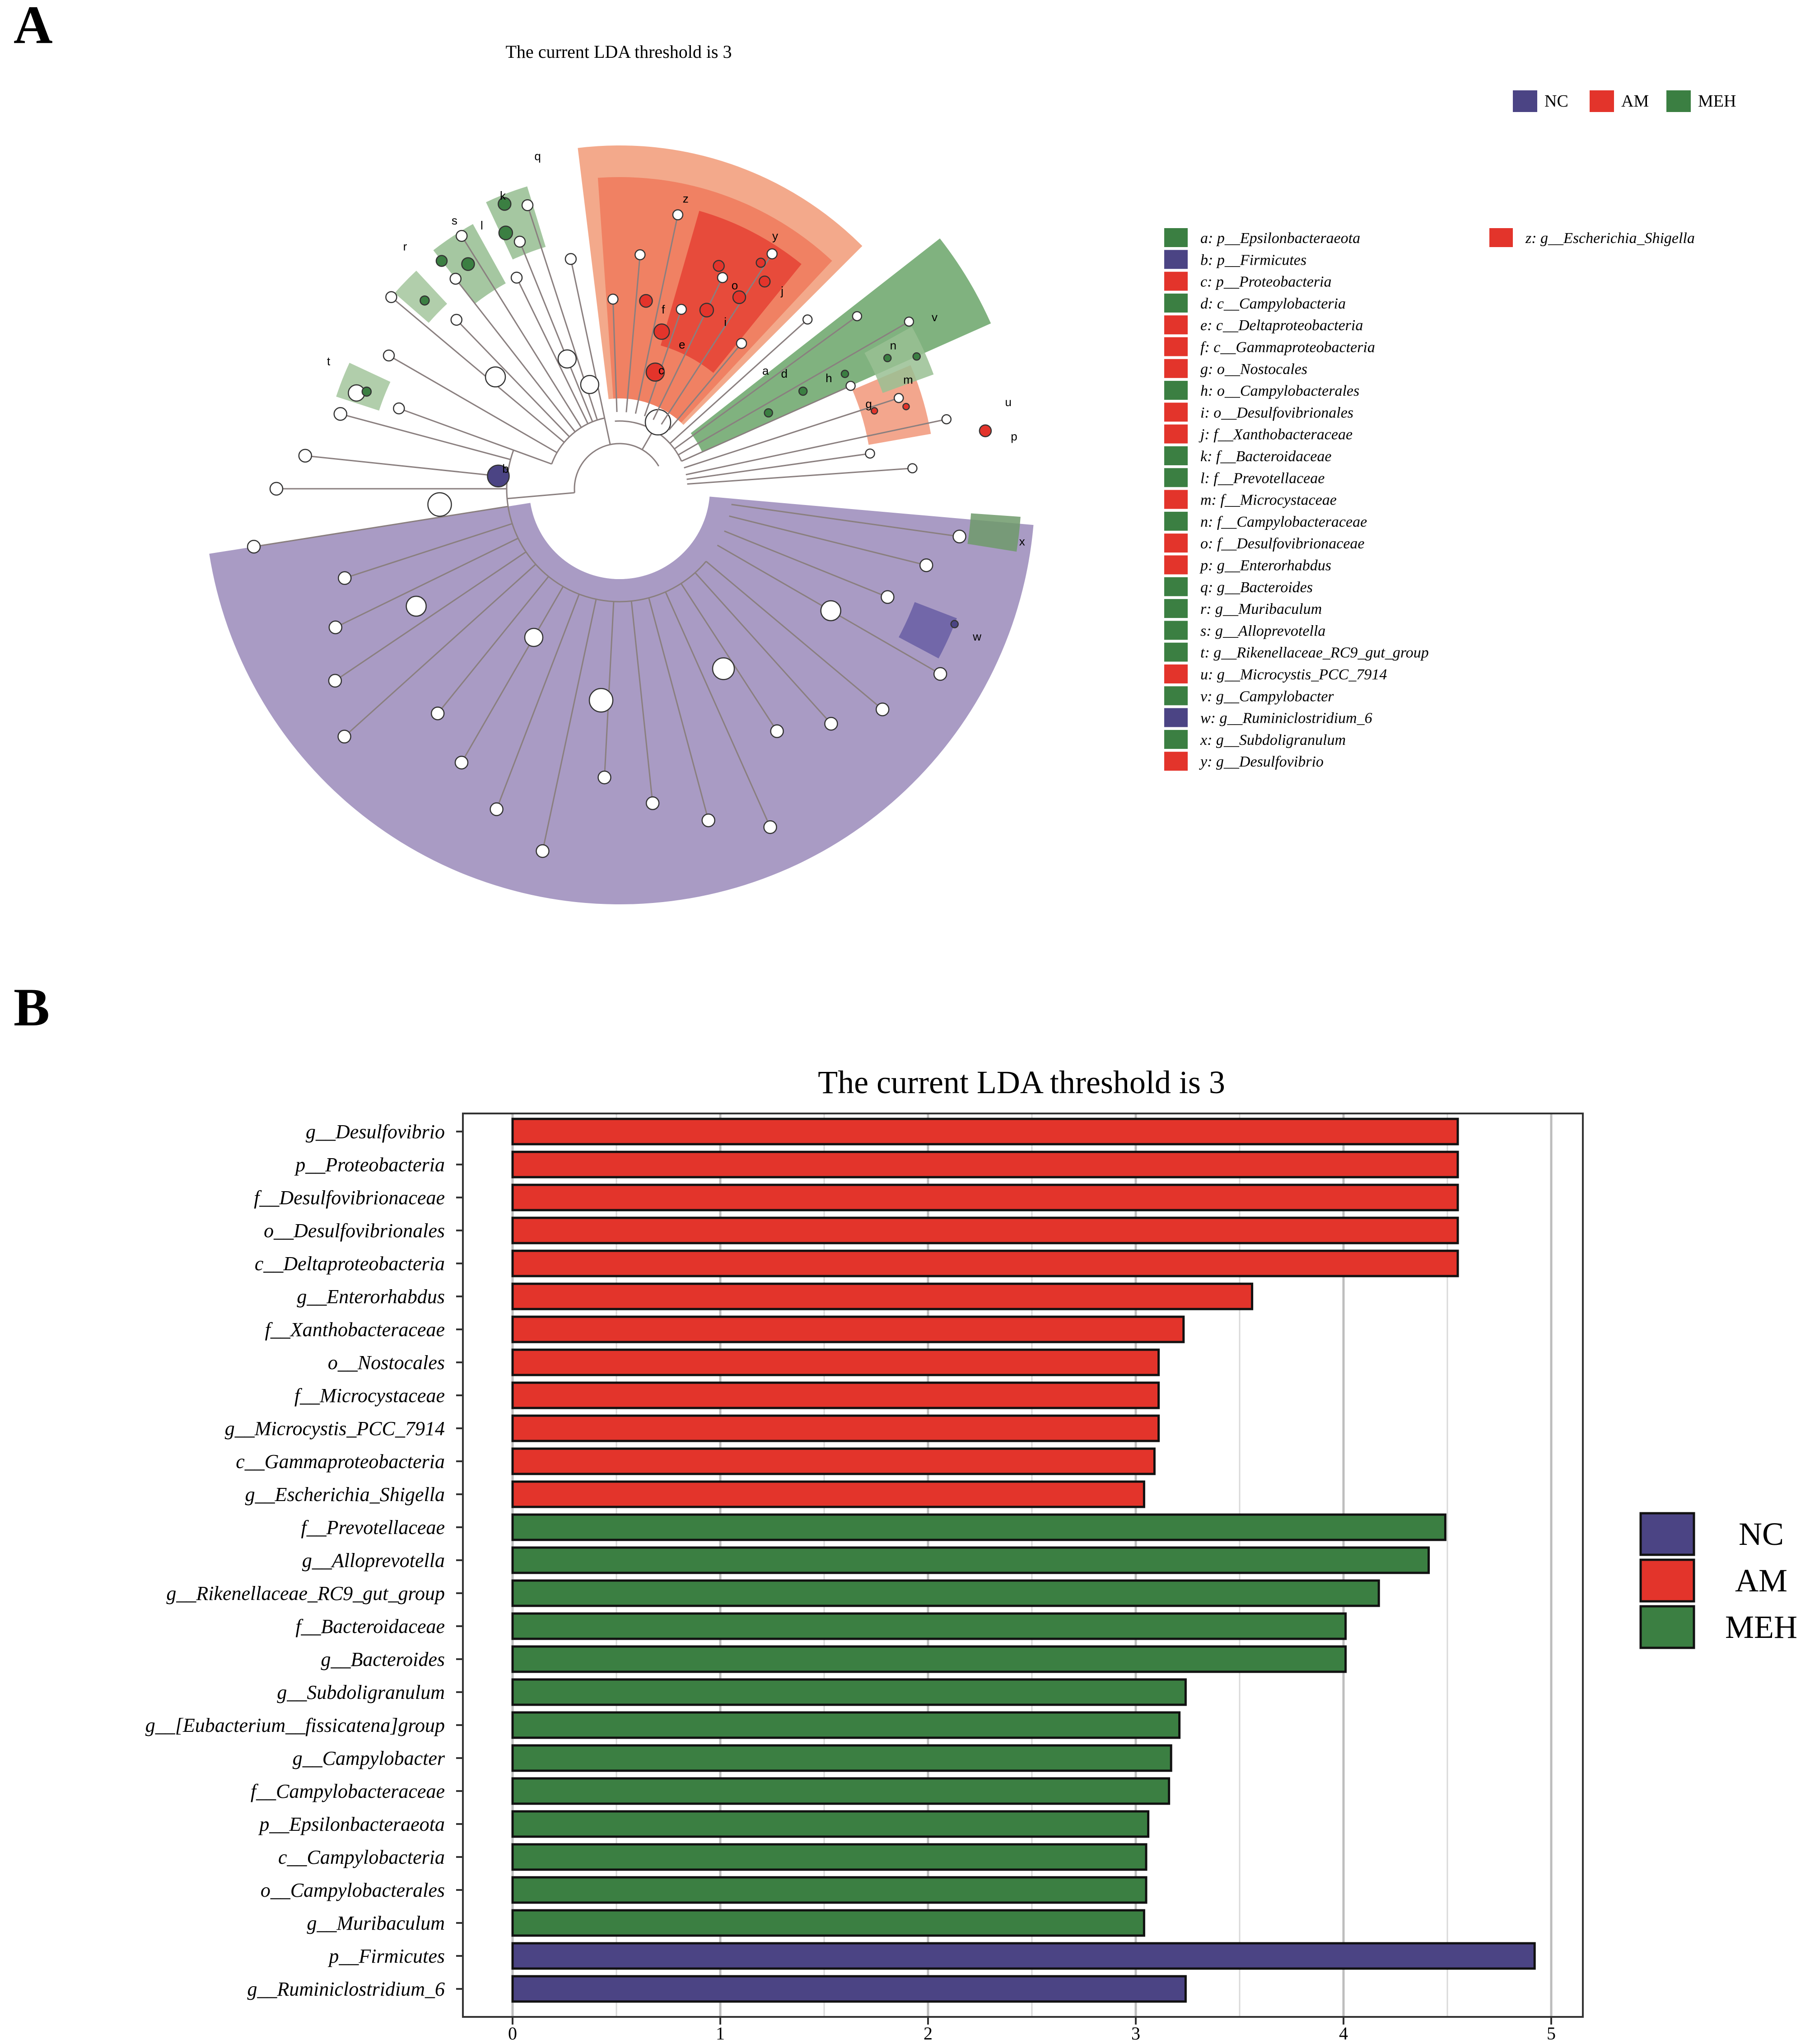  Describe the element at coordinates (355, 1330) in the screenshot. I see `y-tick-label: f__Xanthobacteraceae` at that location.